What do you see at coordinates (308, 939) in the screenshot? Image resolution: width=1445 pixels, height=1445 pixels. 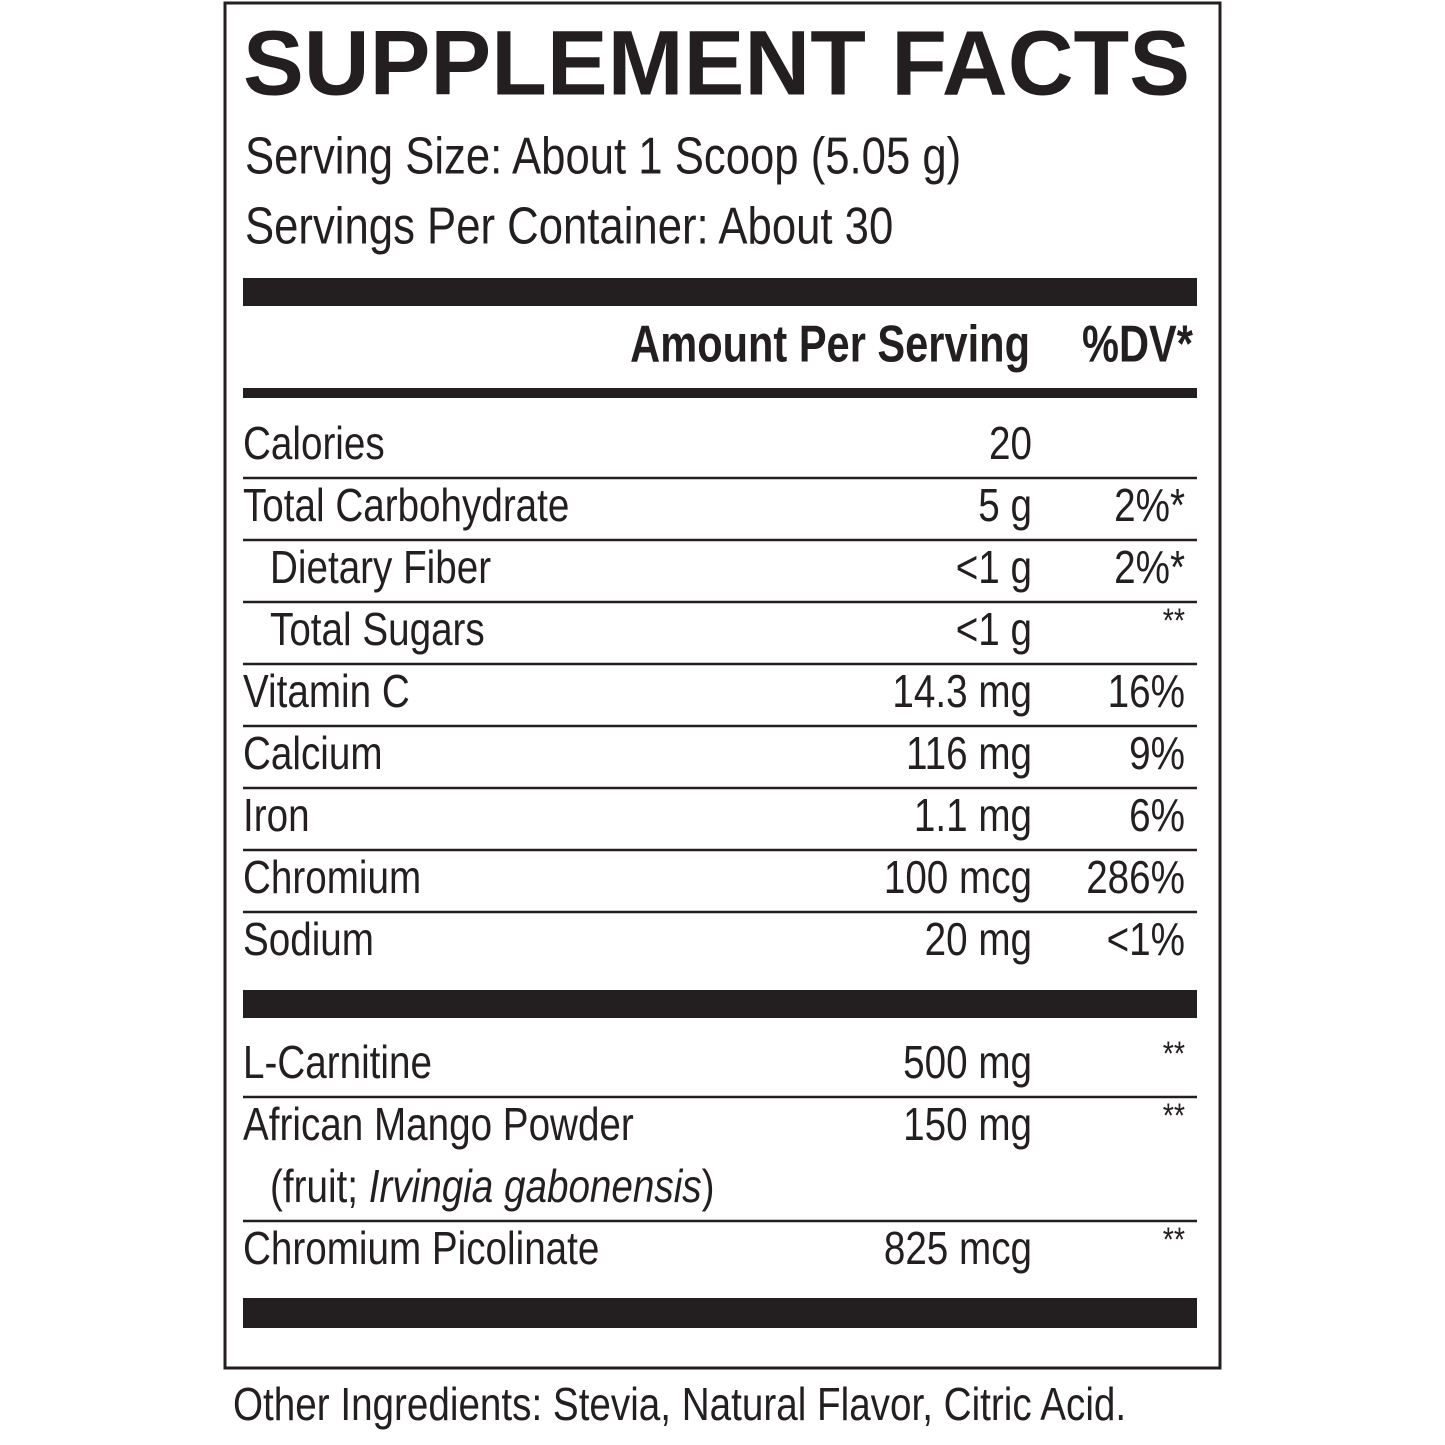 I see `nutrient-name: Sodium` at bounding box center [308, 939].